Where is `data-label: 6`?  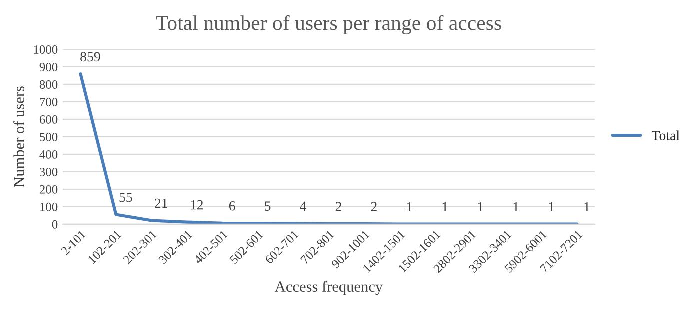
data-label: 6 is located at coordinates (232, 206).